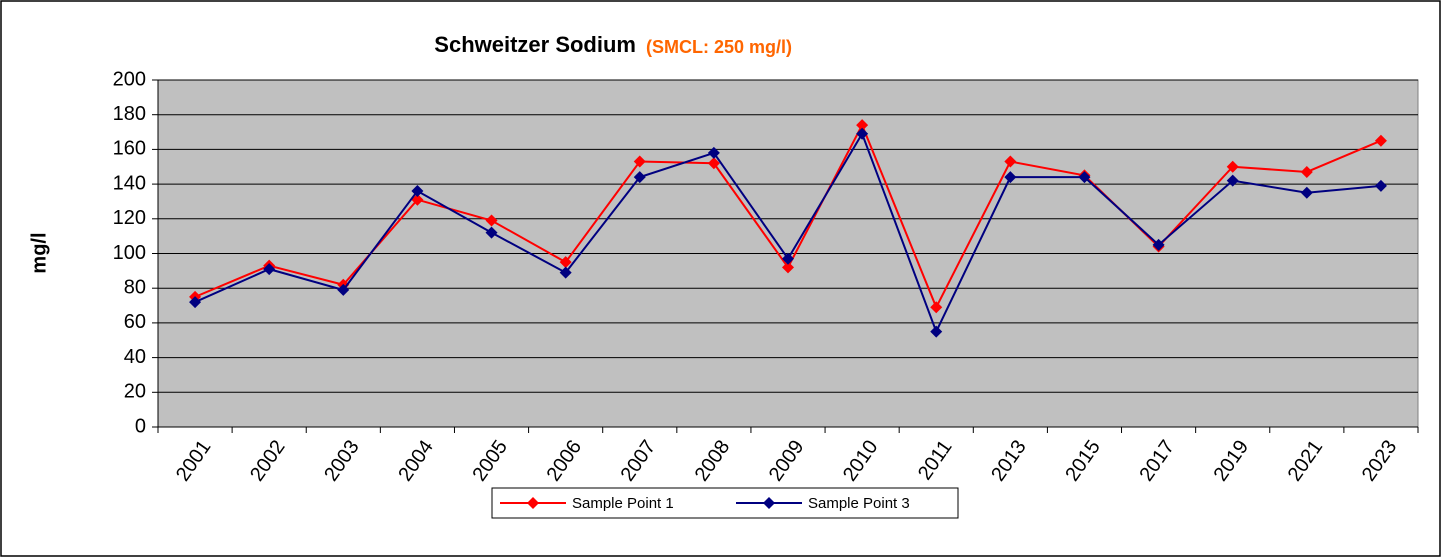 This screenshot has width=1442, height=558. What do you see at coordinates (140, 426) in the screenshot?
I see `y-tick-label: 0` at bounding box center [140, 426].